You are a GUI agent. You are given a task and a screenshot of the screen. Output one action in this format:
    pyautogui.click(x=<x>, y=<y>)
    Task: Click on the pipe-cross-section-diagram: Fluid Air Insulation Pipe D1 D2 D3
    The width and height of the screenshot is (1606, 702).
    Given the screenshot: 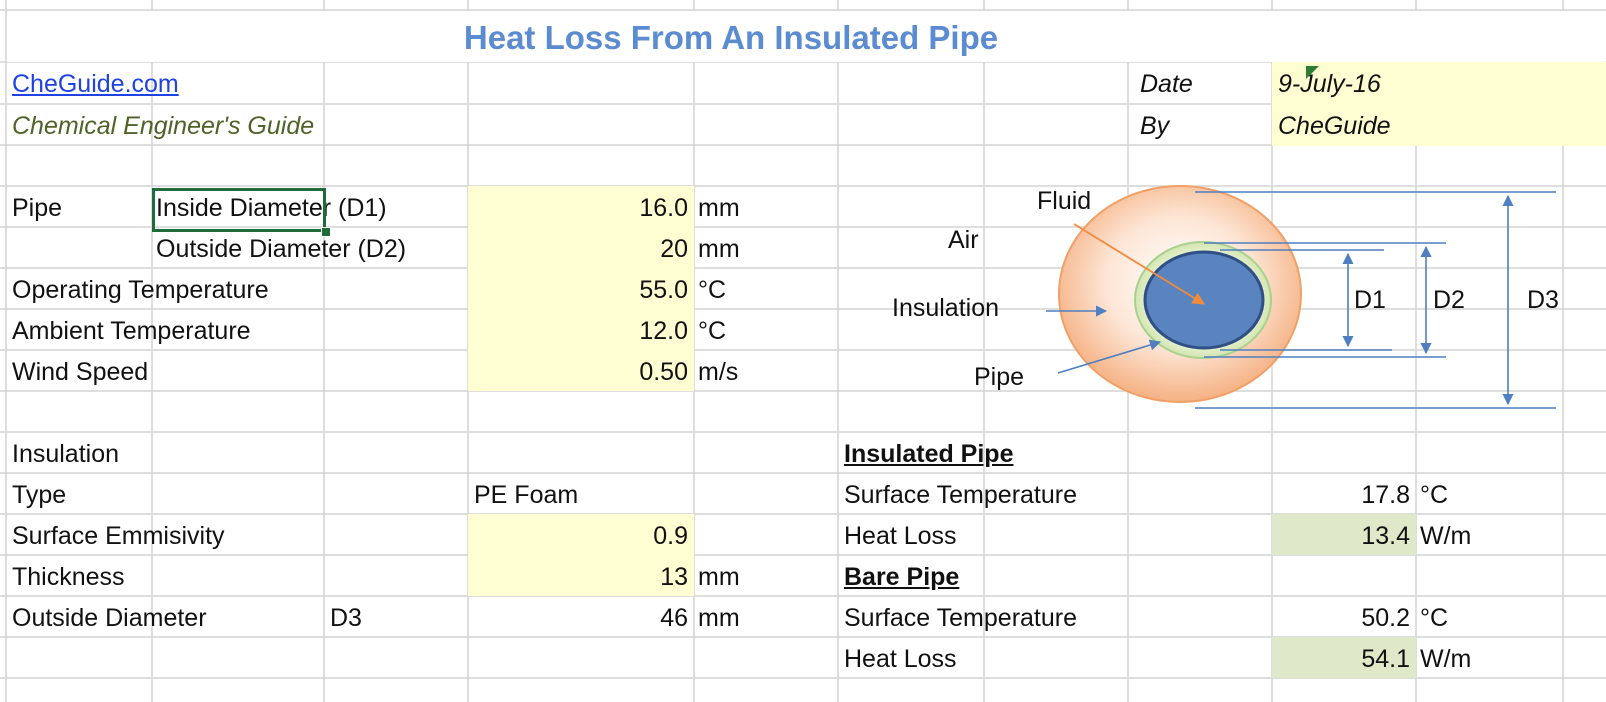 What is the action you would take?
    pyautogui.click(x=1225, y=297)
    